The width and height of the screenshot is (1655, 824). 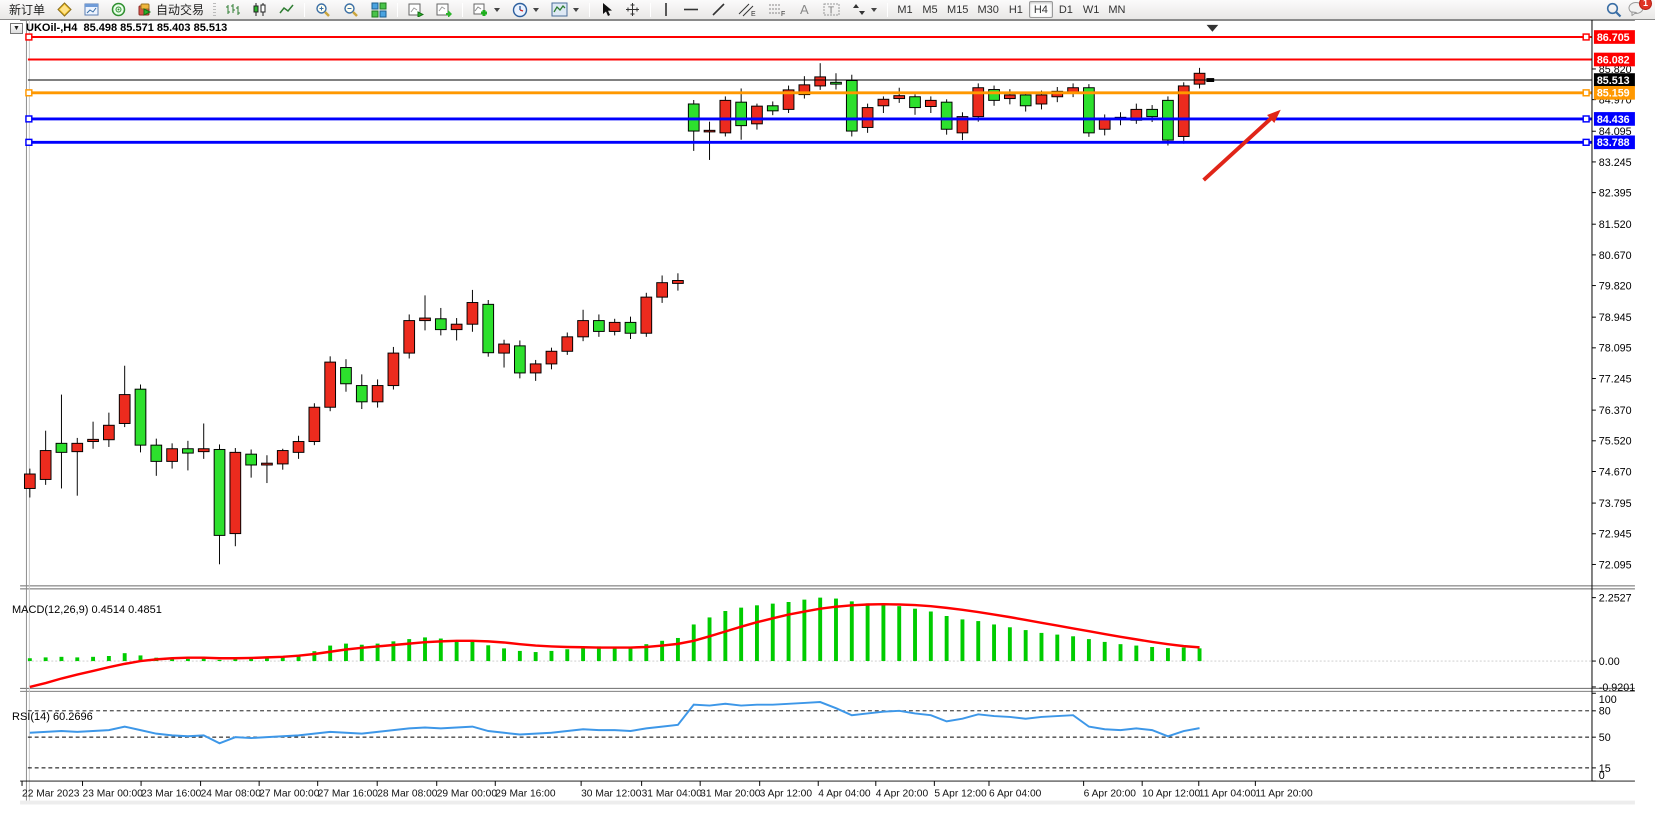 What do you see at coordinates (416, 10) in the screenshot?
I see `chart-back-button` at bounding box center [416, 10].